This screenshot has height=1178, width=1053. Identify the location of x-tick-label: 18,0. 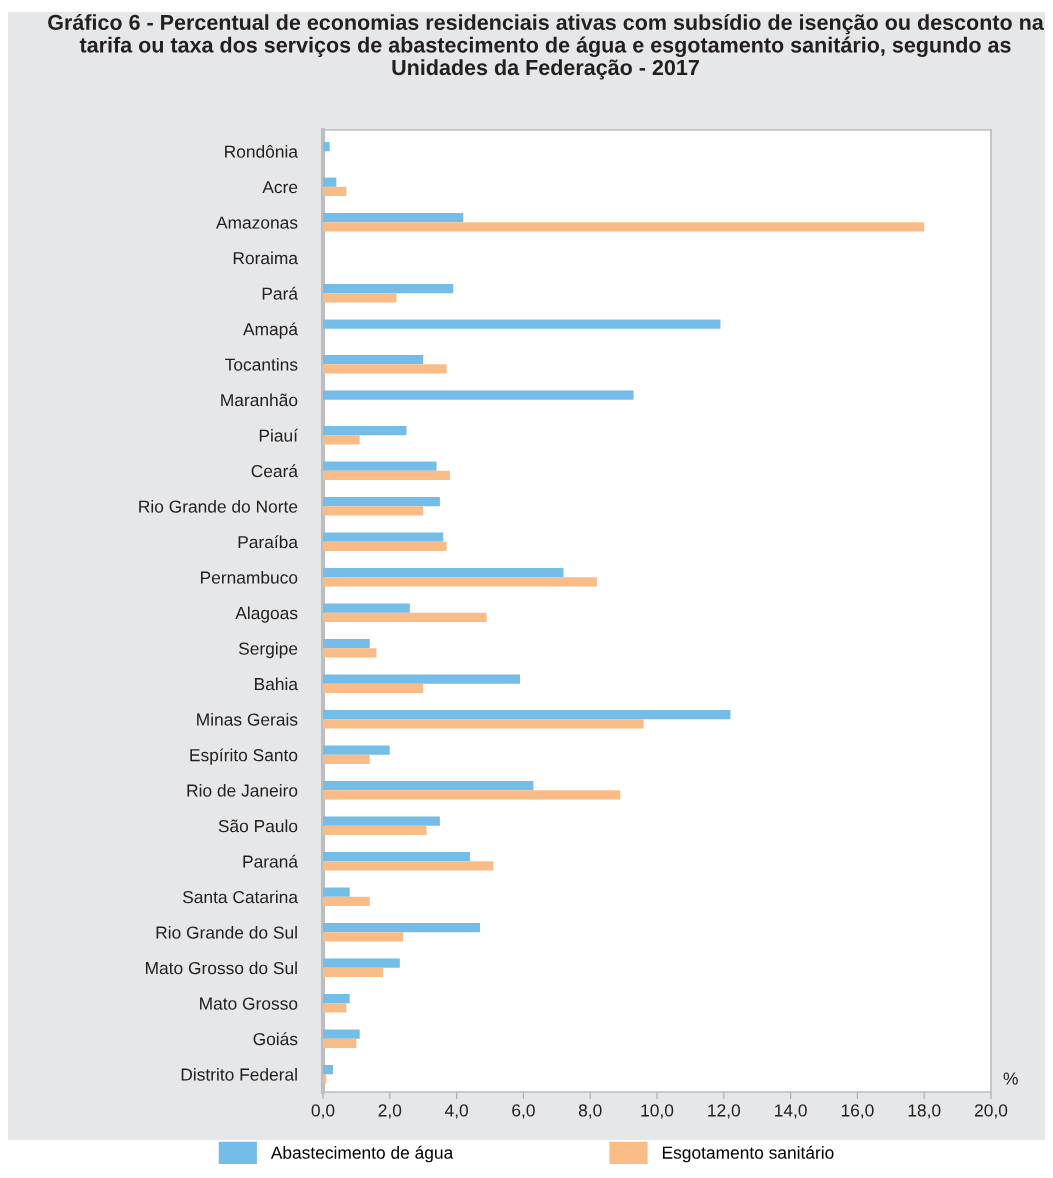
(924, 1111).